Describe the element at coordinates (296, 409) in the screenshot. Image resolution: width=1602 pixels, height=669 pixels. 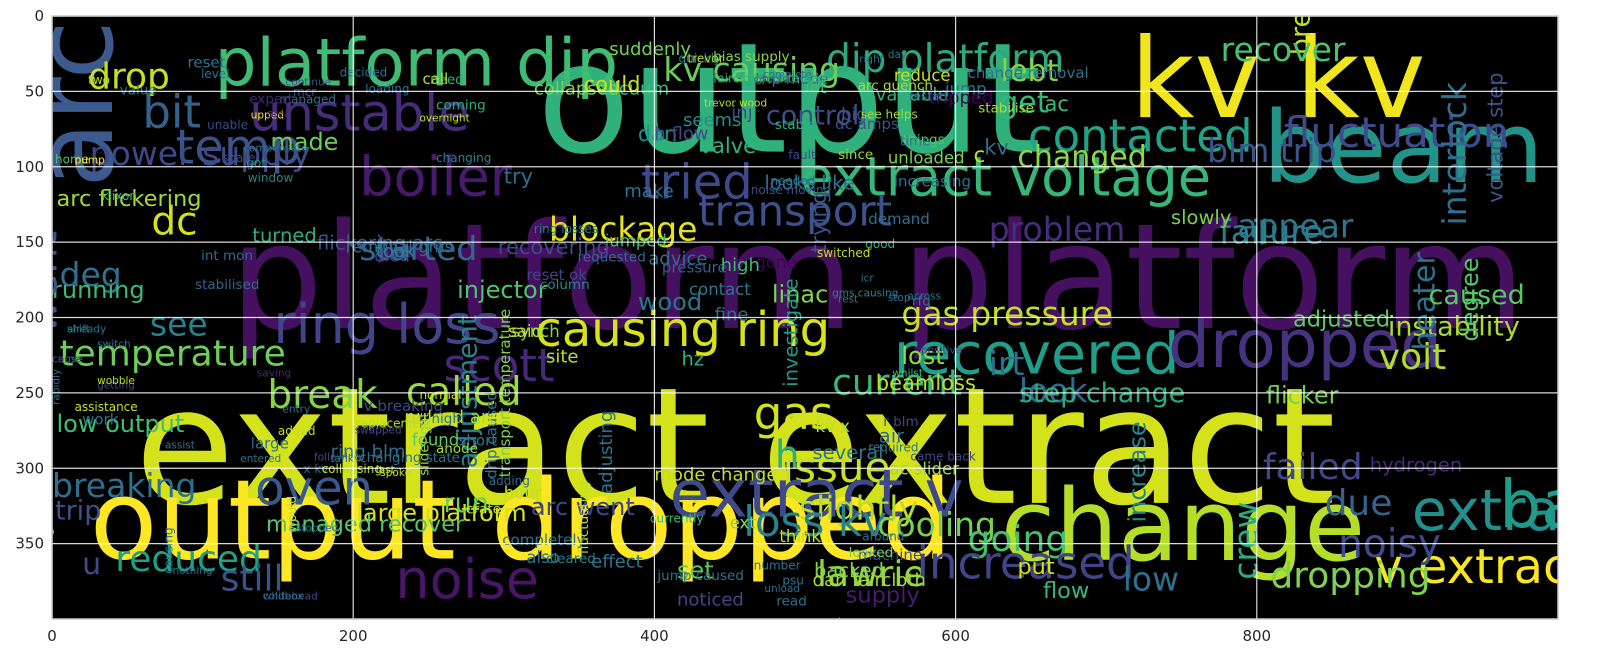
I see `word-label: entry` at that location.